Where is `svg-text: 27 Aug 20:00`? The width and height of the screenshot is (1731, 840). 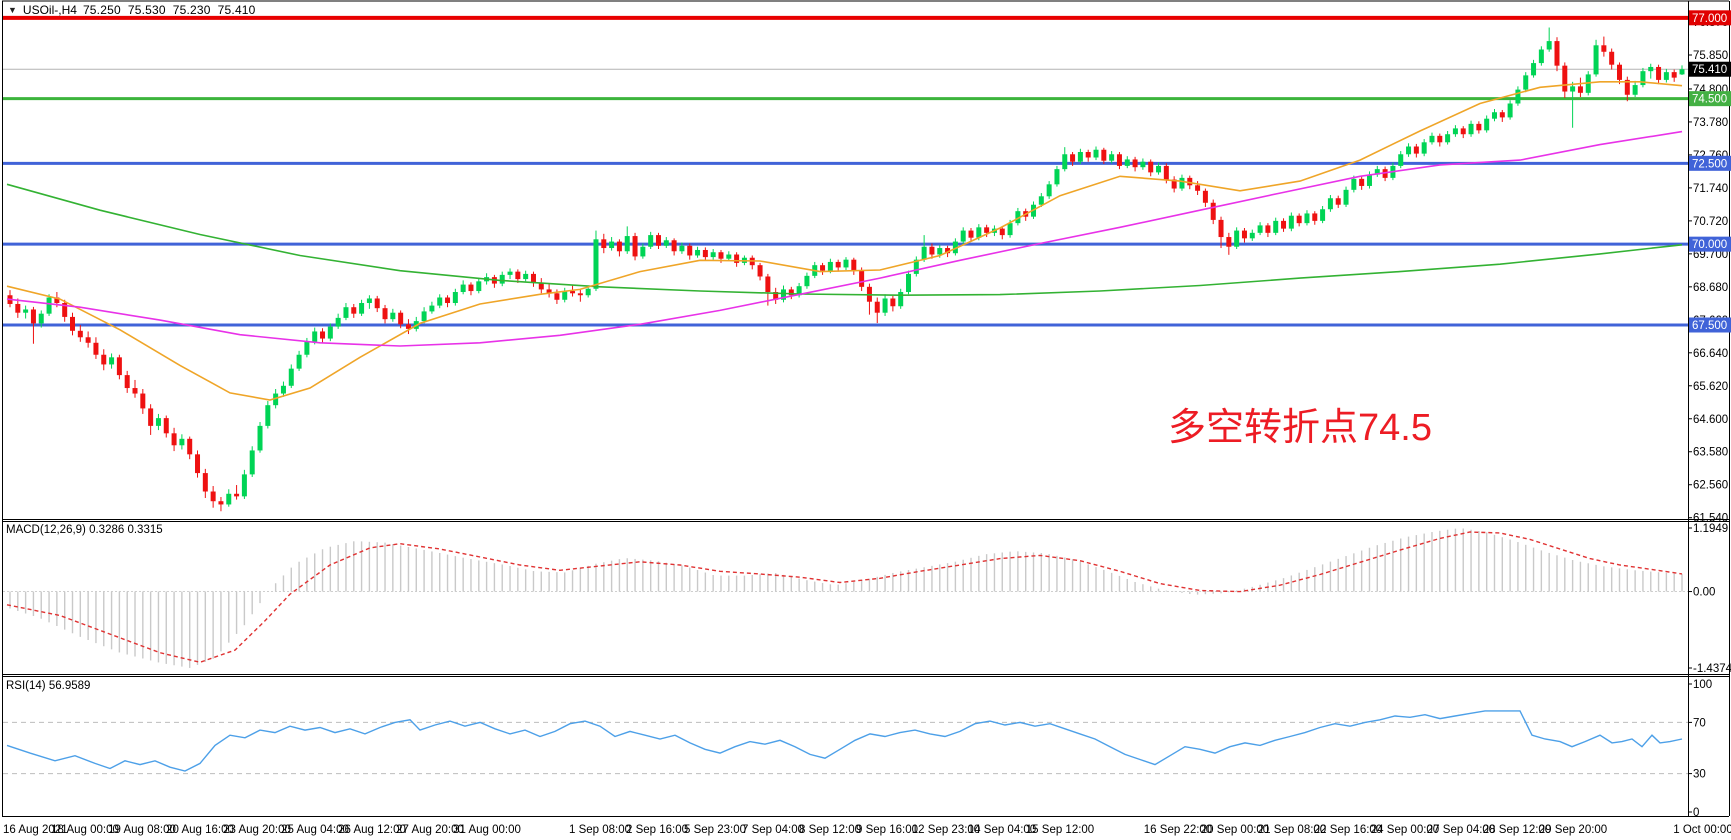
svg-text: 27 Aug 20:00 is located at coordinates (430, 830).